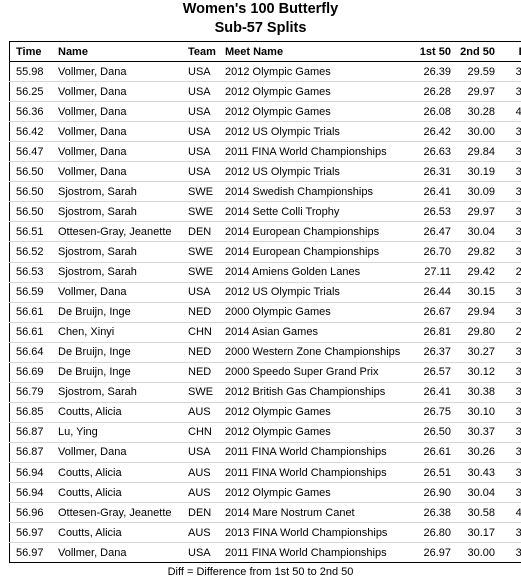  Describe the element at coordinates (31, 252) in the screenshot. I see `cell-time: 56.52` at that location.